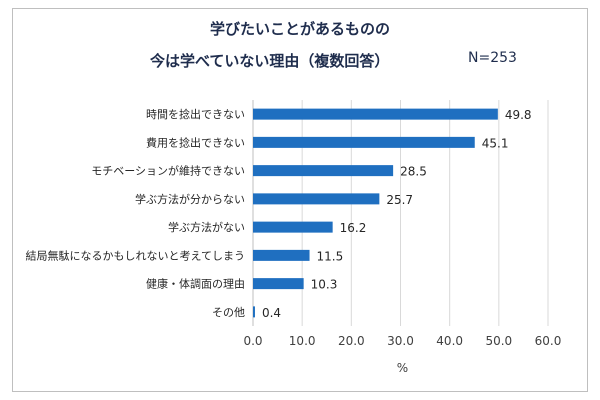  What do you see at coordinates (402, 368) in the screenshot?
I see `x-axis-label: %` at bounding box center [402, 368].